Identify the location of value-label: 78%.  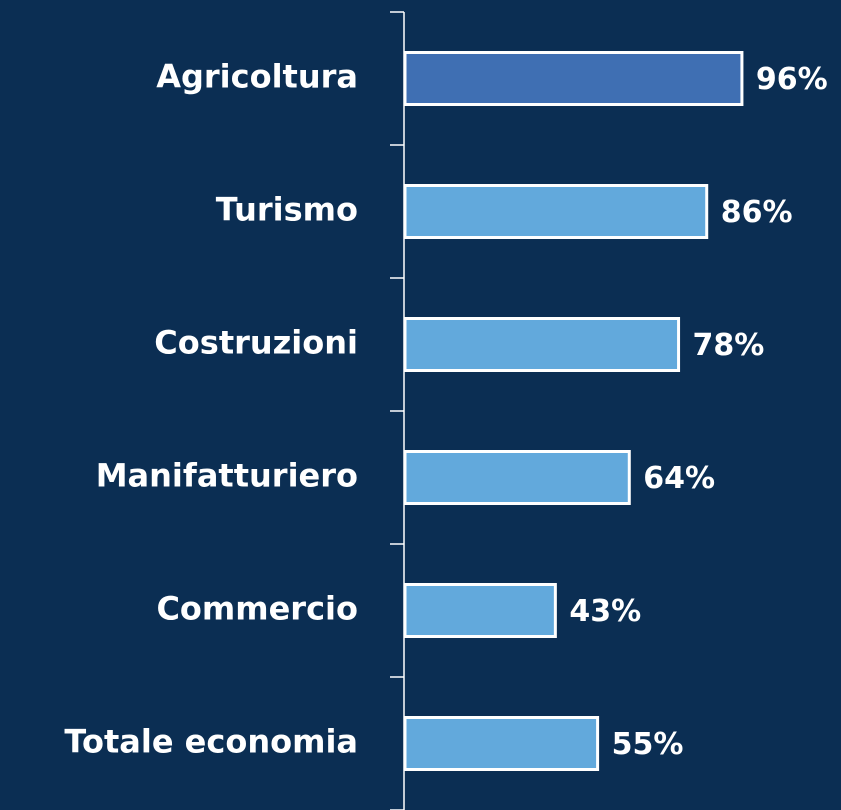
(729, 345).